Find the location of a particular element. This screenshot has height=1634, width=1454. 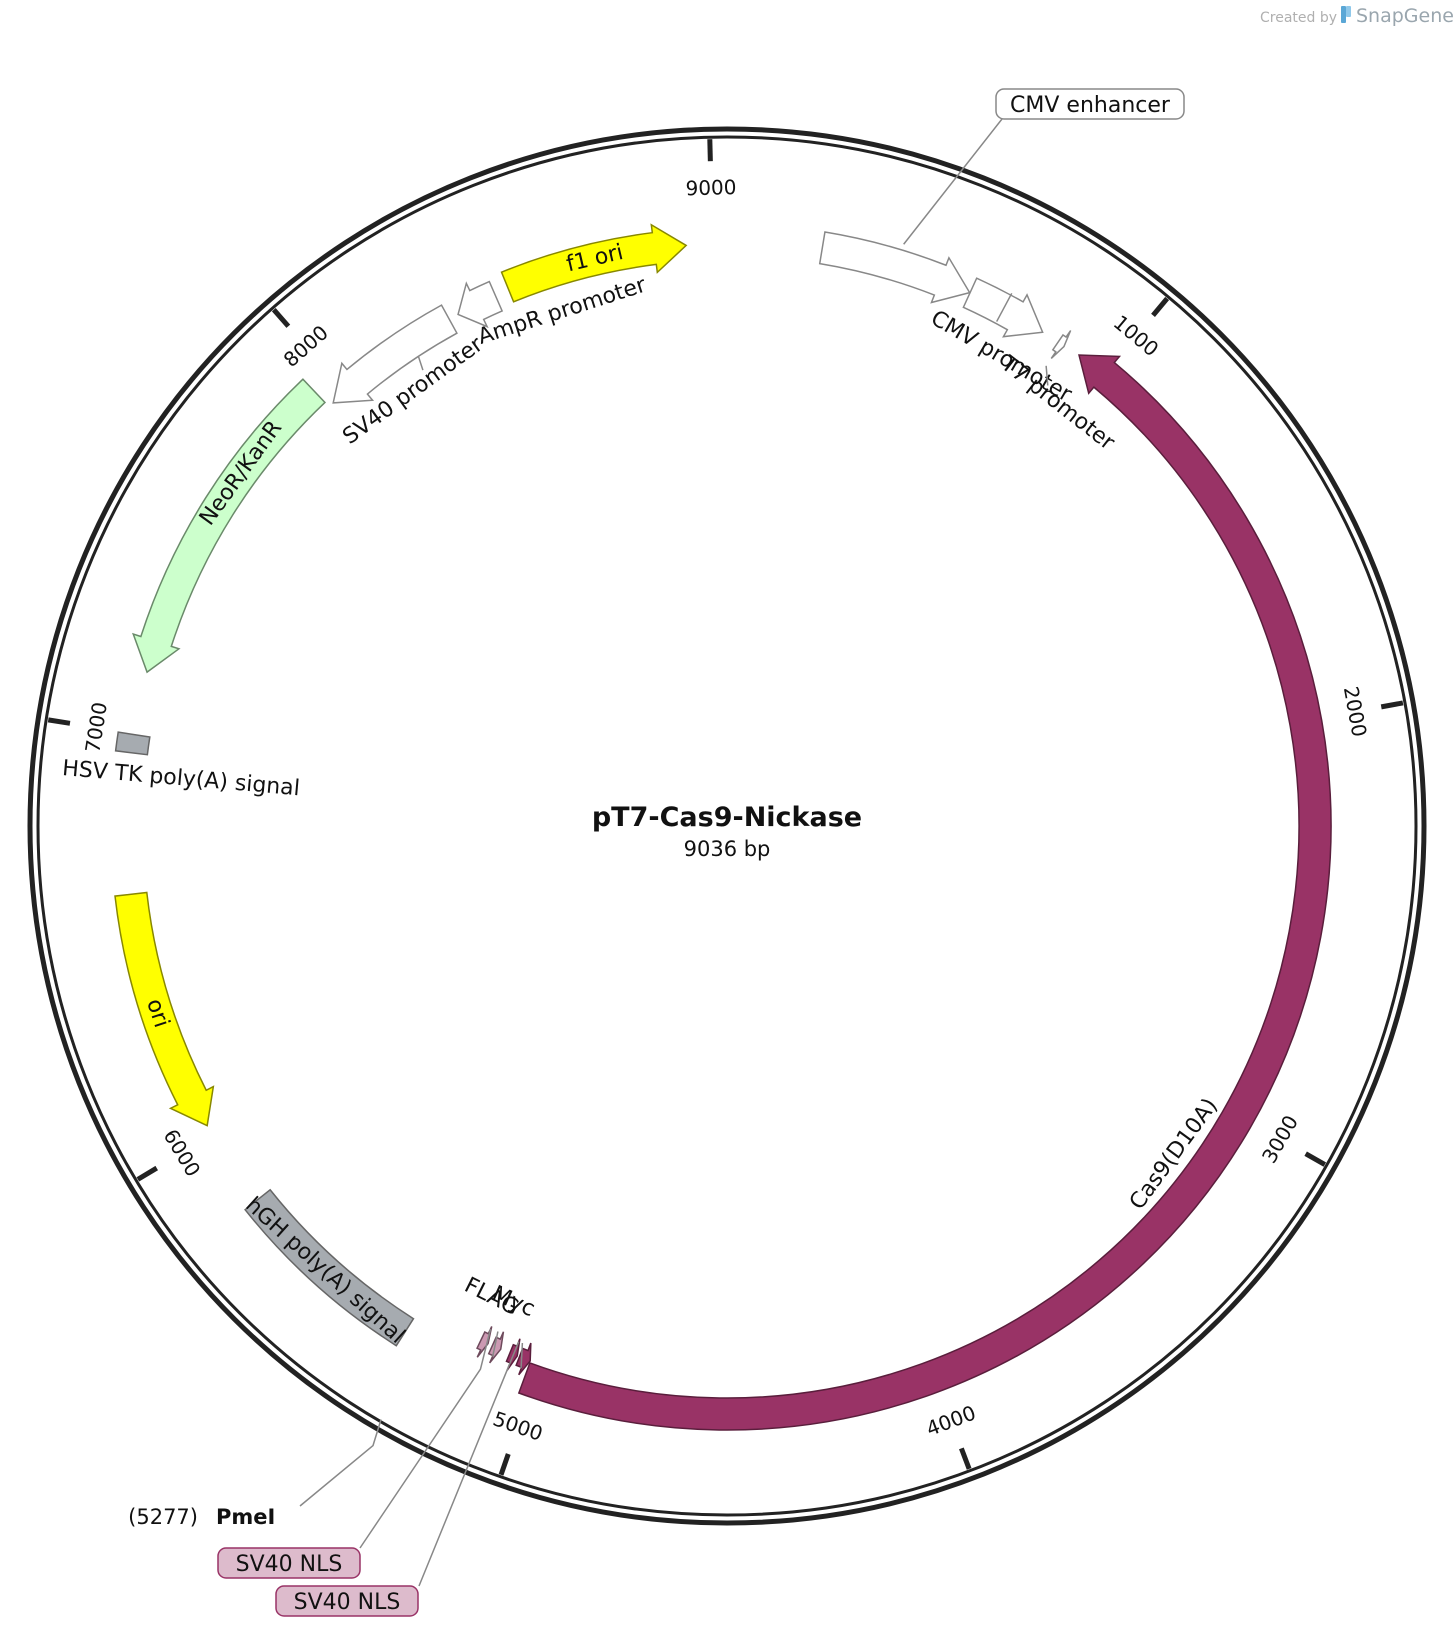

cmv-promoter-divider is located at coordinates (1004, 307).